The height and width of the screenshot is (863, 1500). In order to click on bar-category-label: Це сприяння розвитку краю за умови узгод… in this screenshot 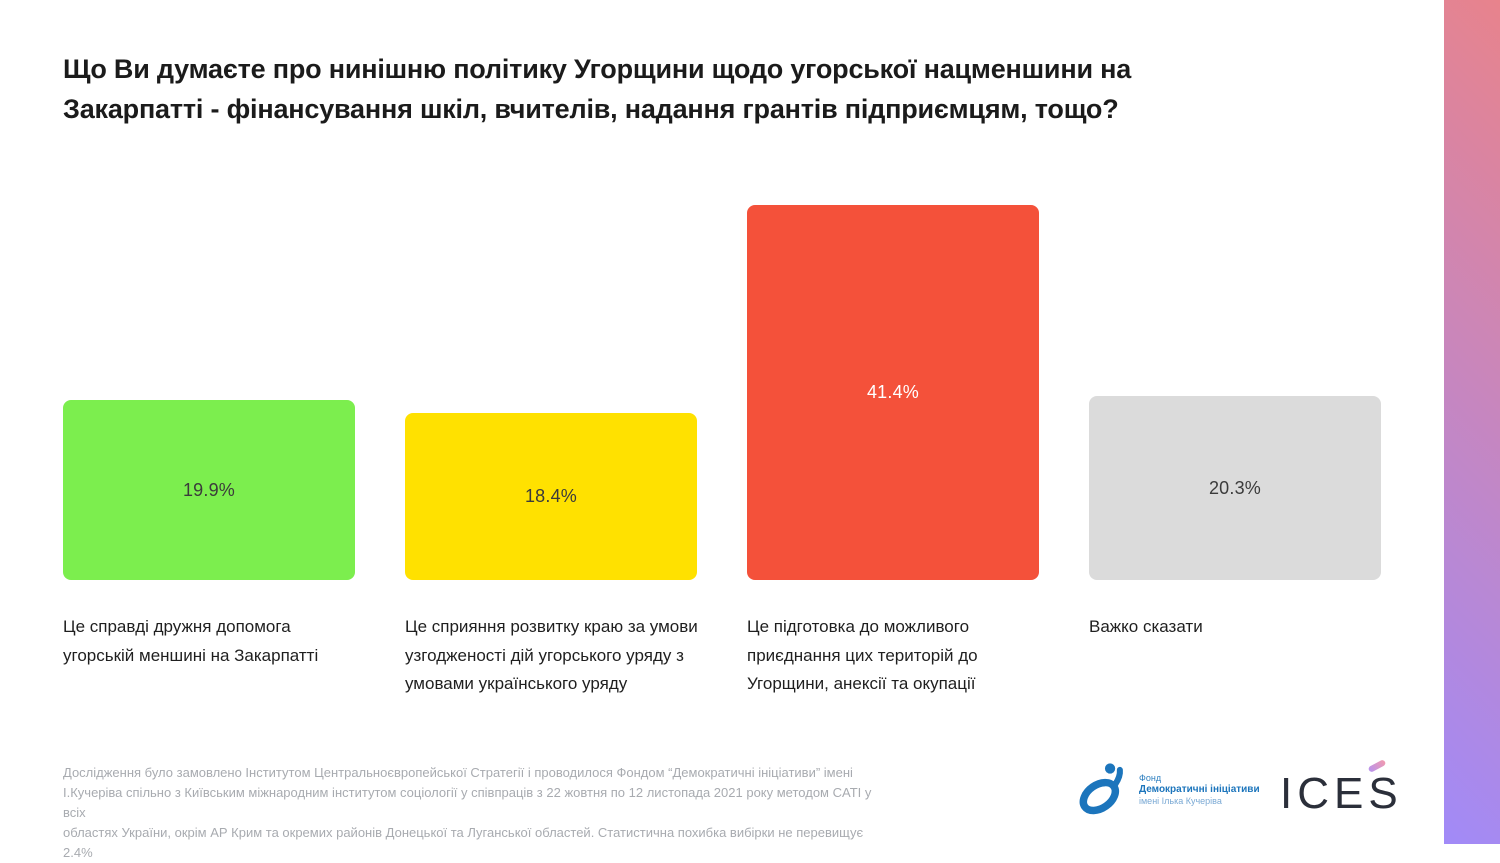, I will do `click(551, 655)`.